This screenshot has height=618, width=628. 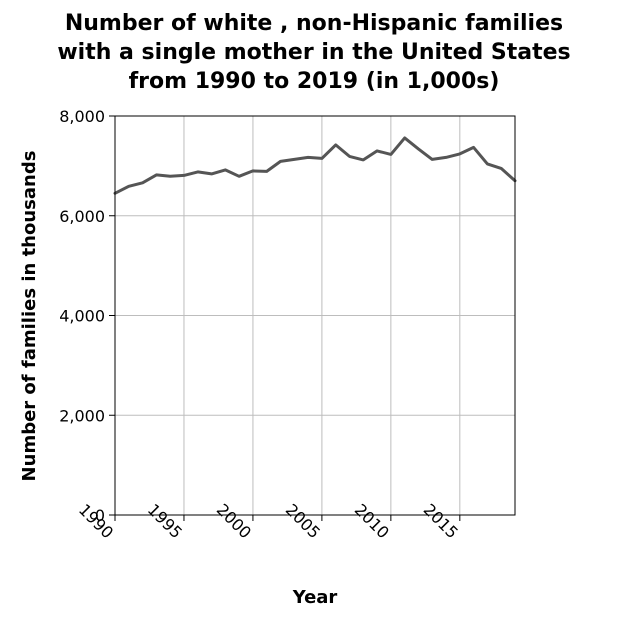 I want to click on y-tick-label: 6,000, so click(x=82, y=216).